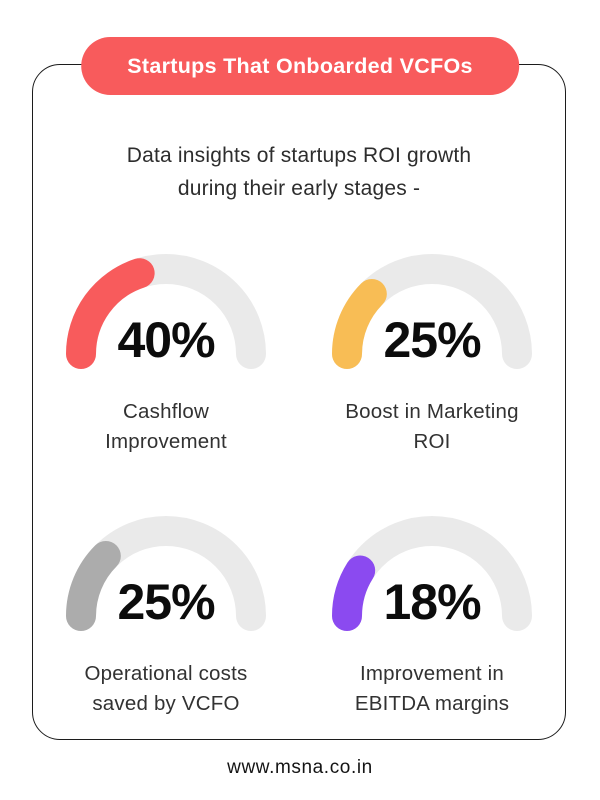  What do you see at coordinates (432, 602) in the screenshot?
I see `gauge-value: 18%` at bounding box center [432, 602].